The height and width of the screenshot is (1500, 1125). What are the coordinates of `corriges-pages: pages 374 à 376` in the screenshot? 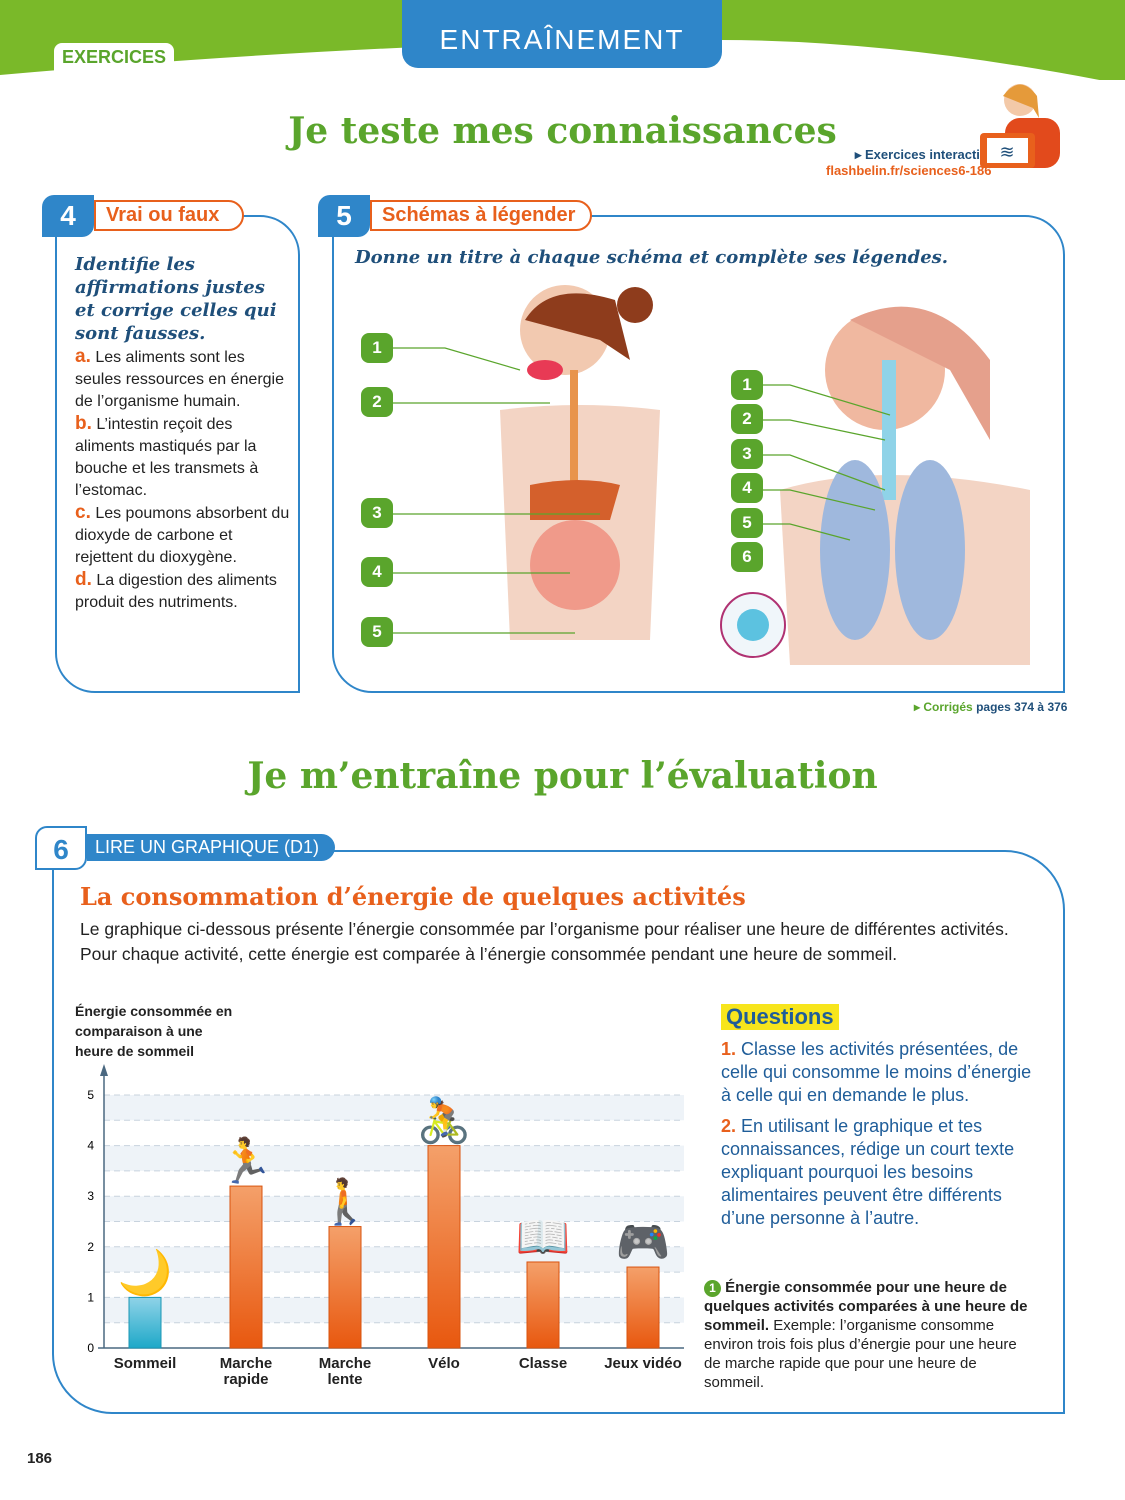 It's located at (1022, 707).